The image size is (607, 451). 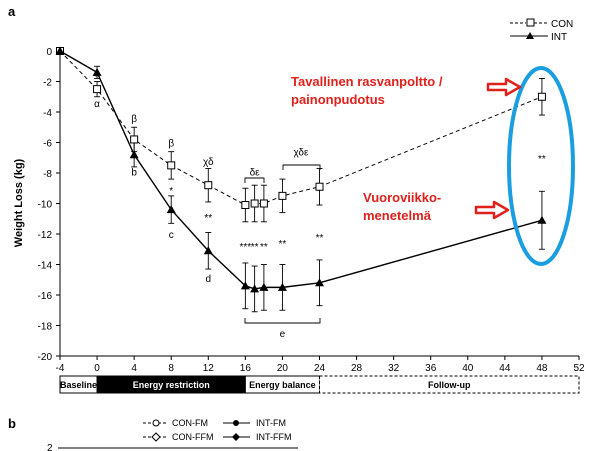 I want to click on legend-con-ffm-label: CON-FFM, so click(x=193, y=437).